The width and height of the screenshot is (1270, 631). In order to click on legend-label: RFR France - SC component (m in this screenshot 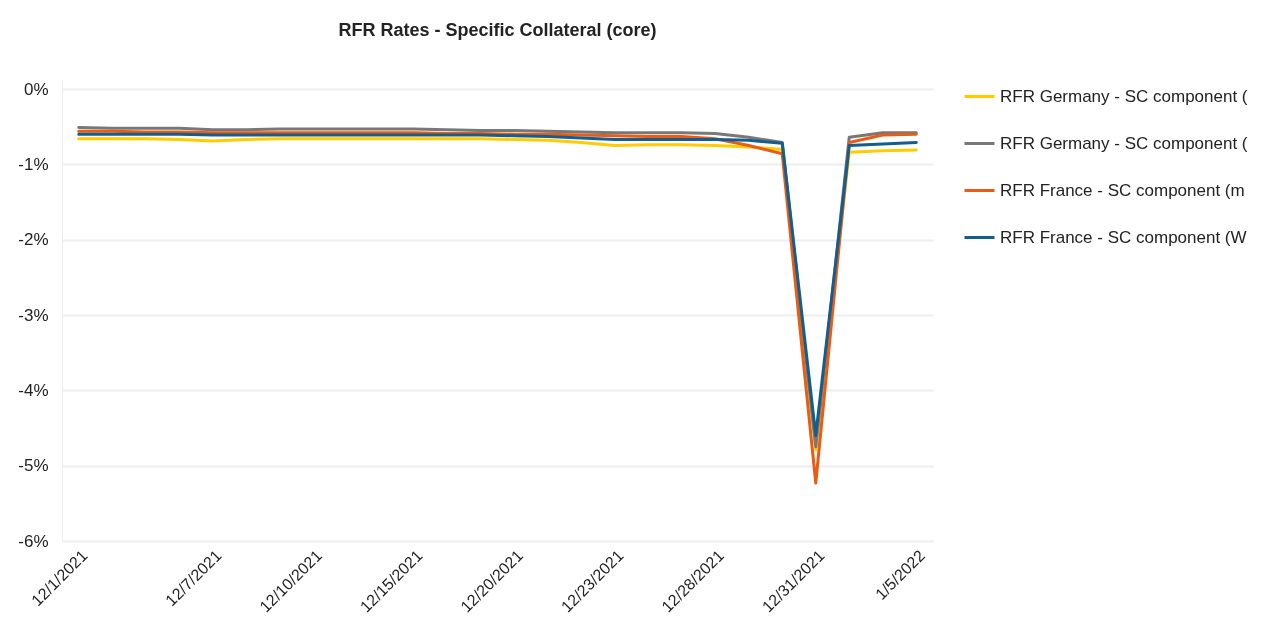, I will do `click(1122, 190)`.